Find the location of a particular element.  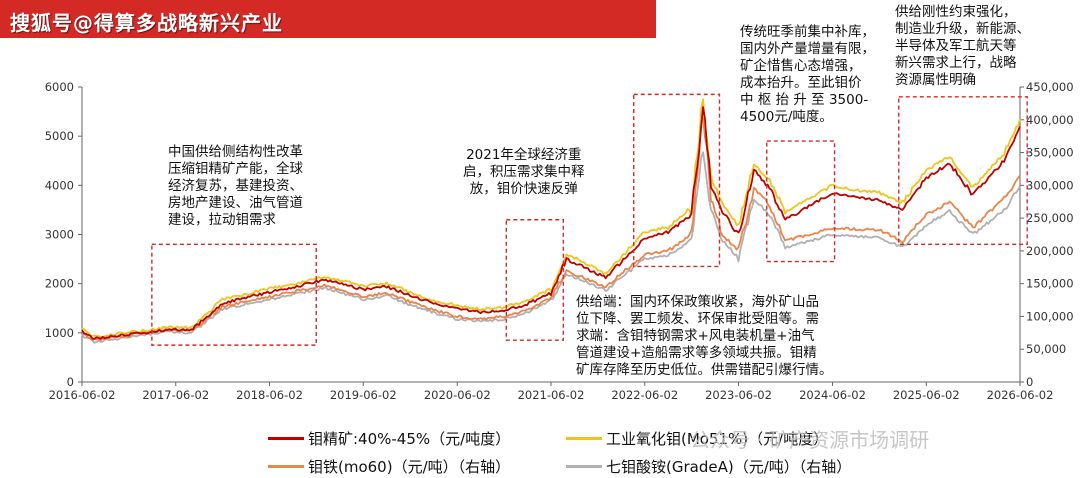

annotation-line: 放，钼价快速反弹 is located at coordinates (523, 189).